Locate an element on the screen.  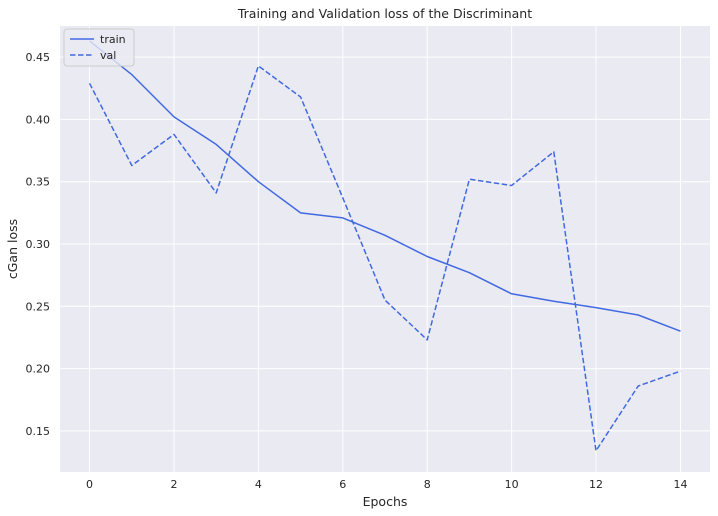
y-axis-label: cGan loss is located at coordinates (12, 249).